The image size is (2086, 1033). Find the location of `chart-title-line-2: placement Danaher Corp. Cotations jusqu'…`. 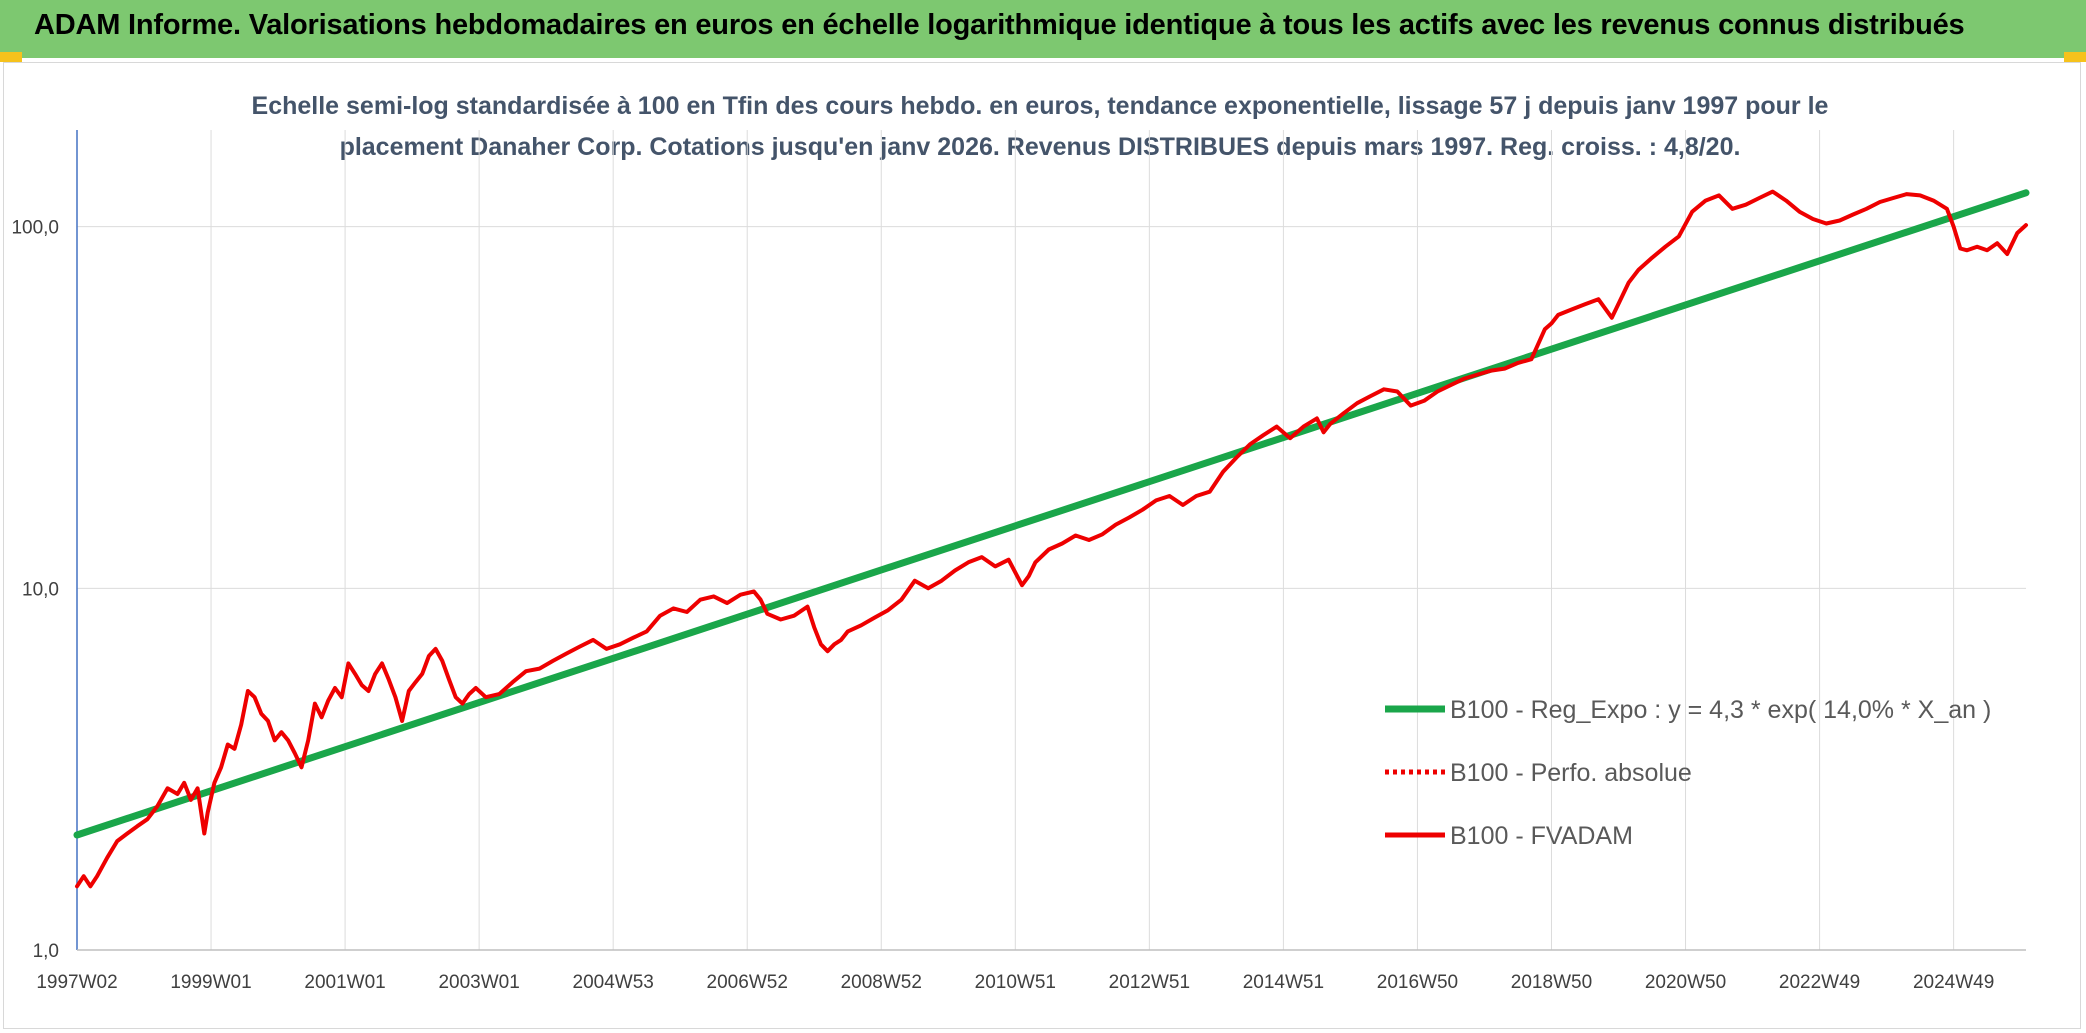

chart-title-line-2: placement Danaher Corp. Cotations jusqu'… is located at coordinates (1040, 147).